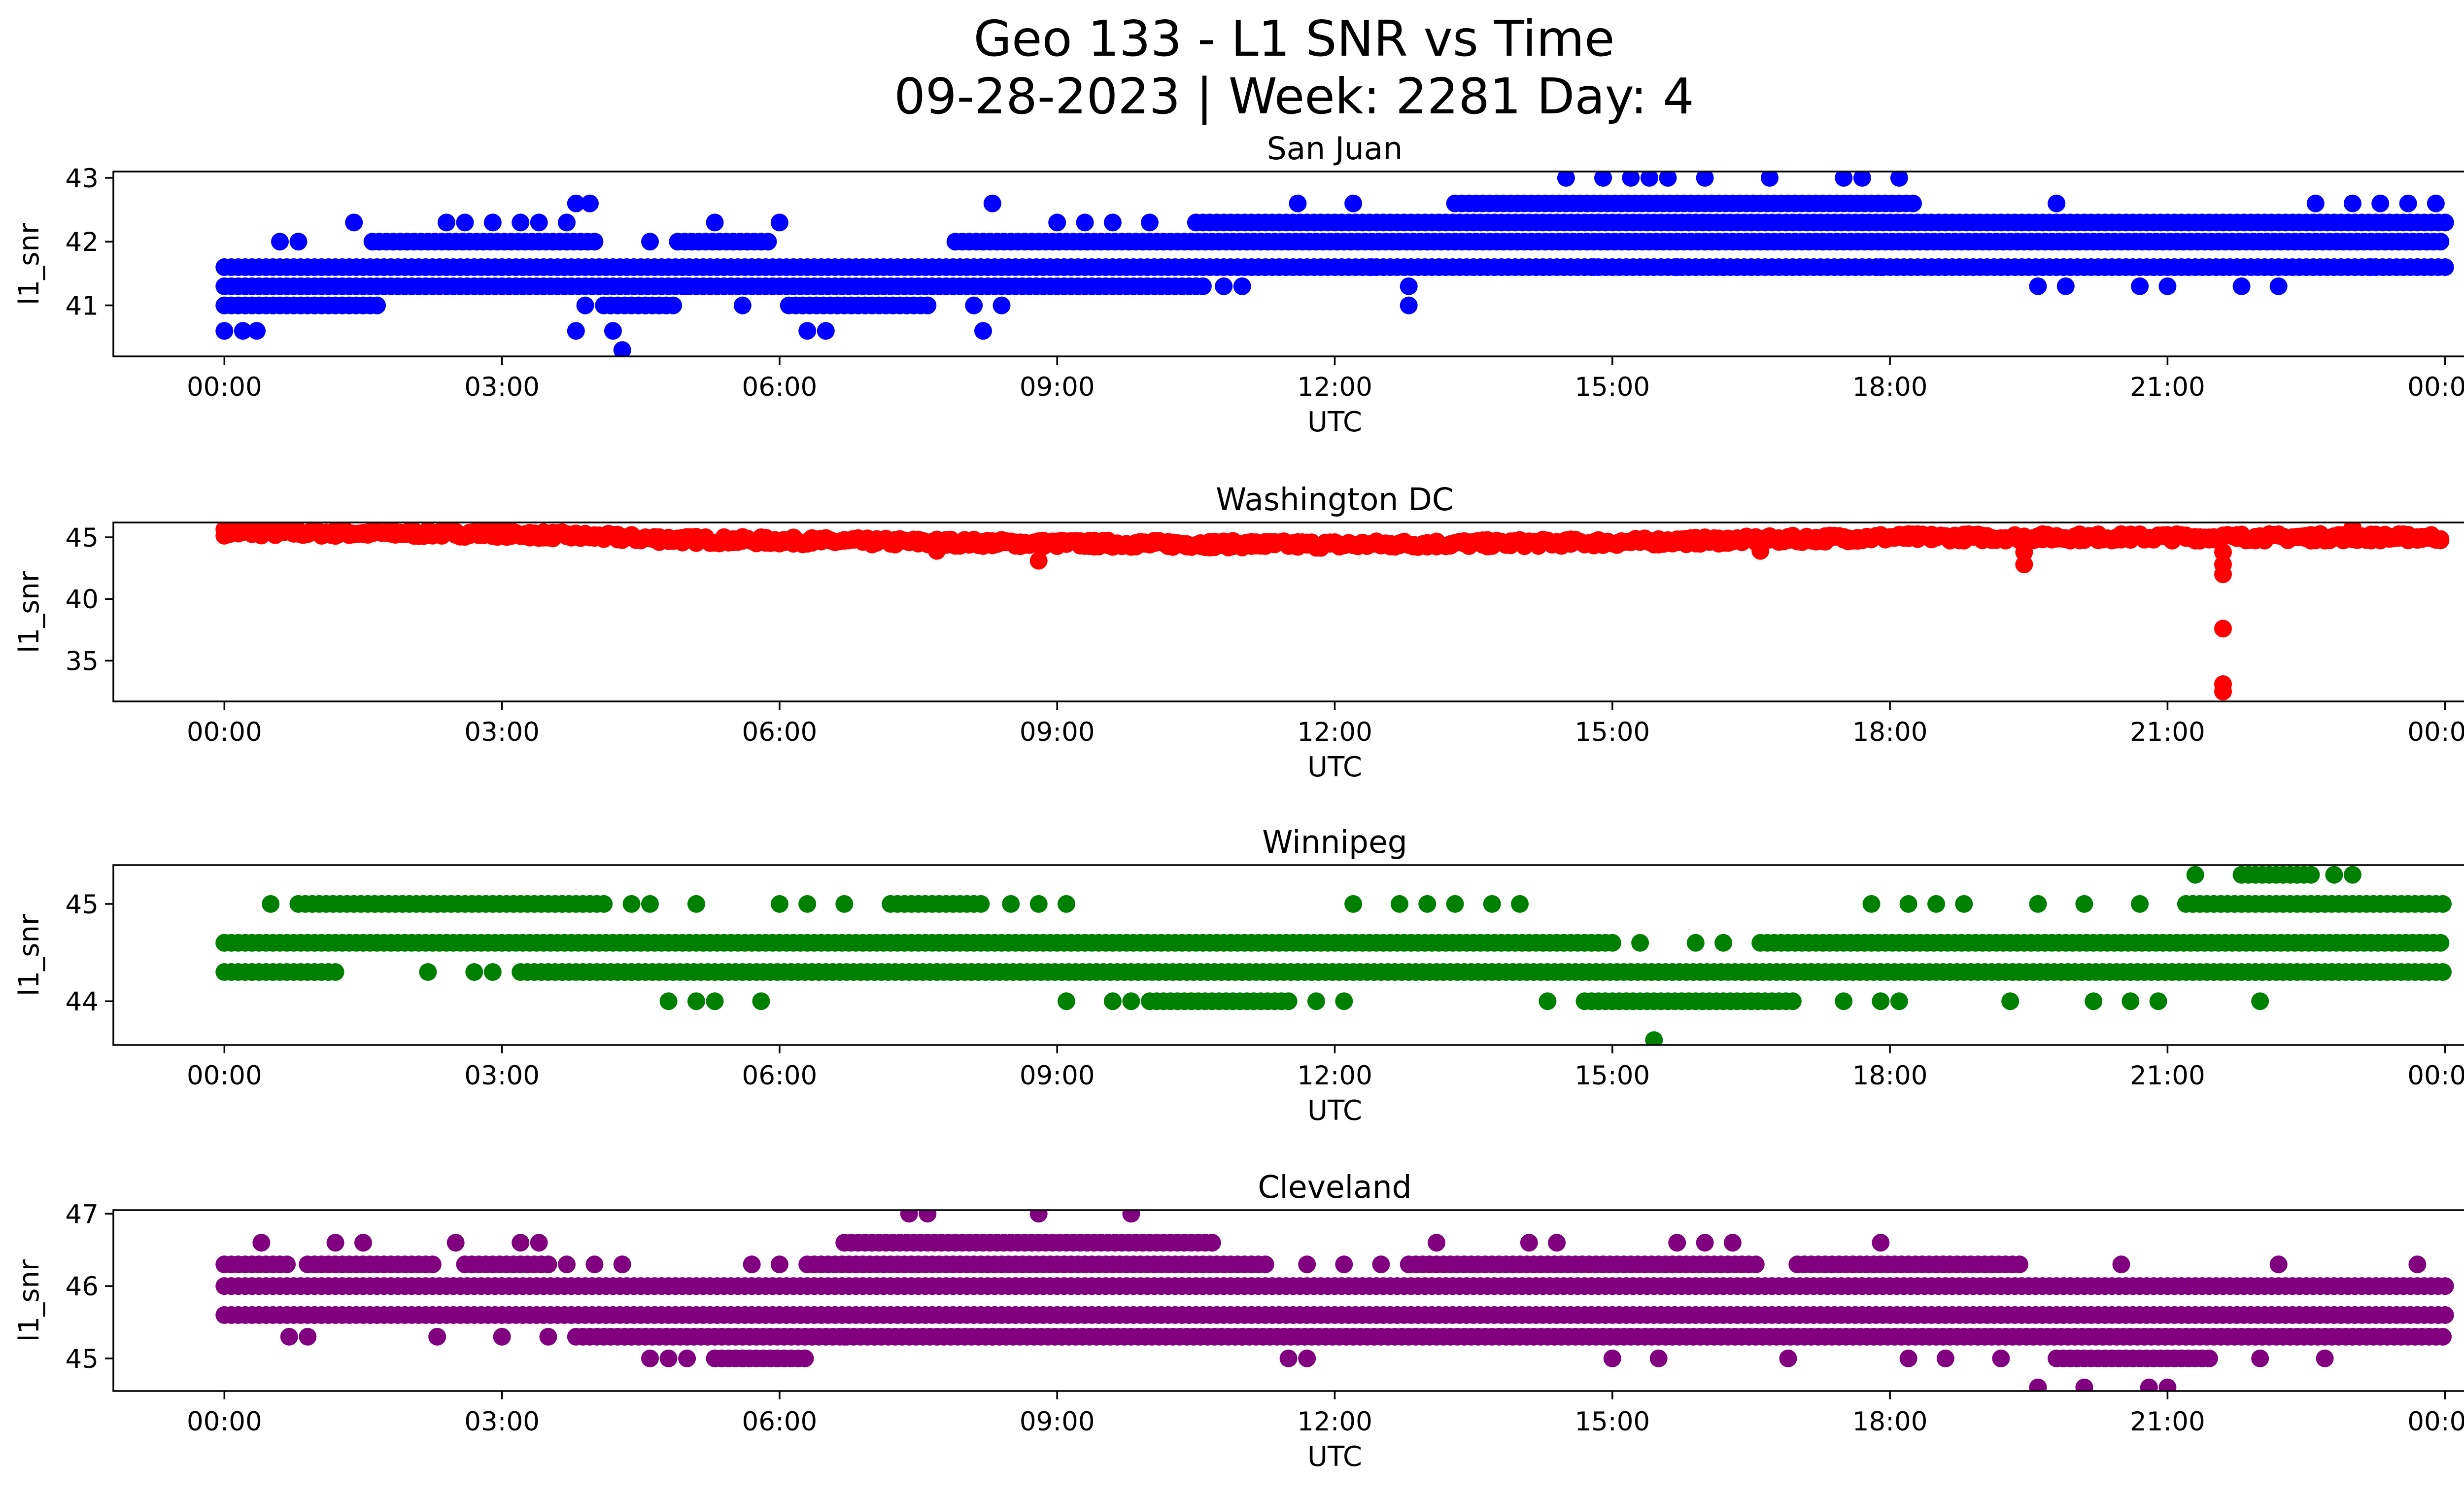 This screenshot has height=1495, width=2464. Describe the element at coordinates (1335, 500) in the screenshot. I see `subplot-title: Washington DC` at that location.